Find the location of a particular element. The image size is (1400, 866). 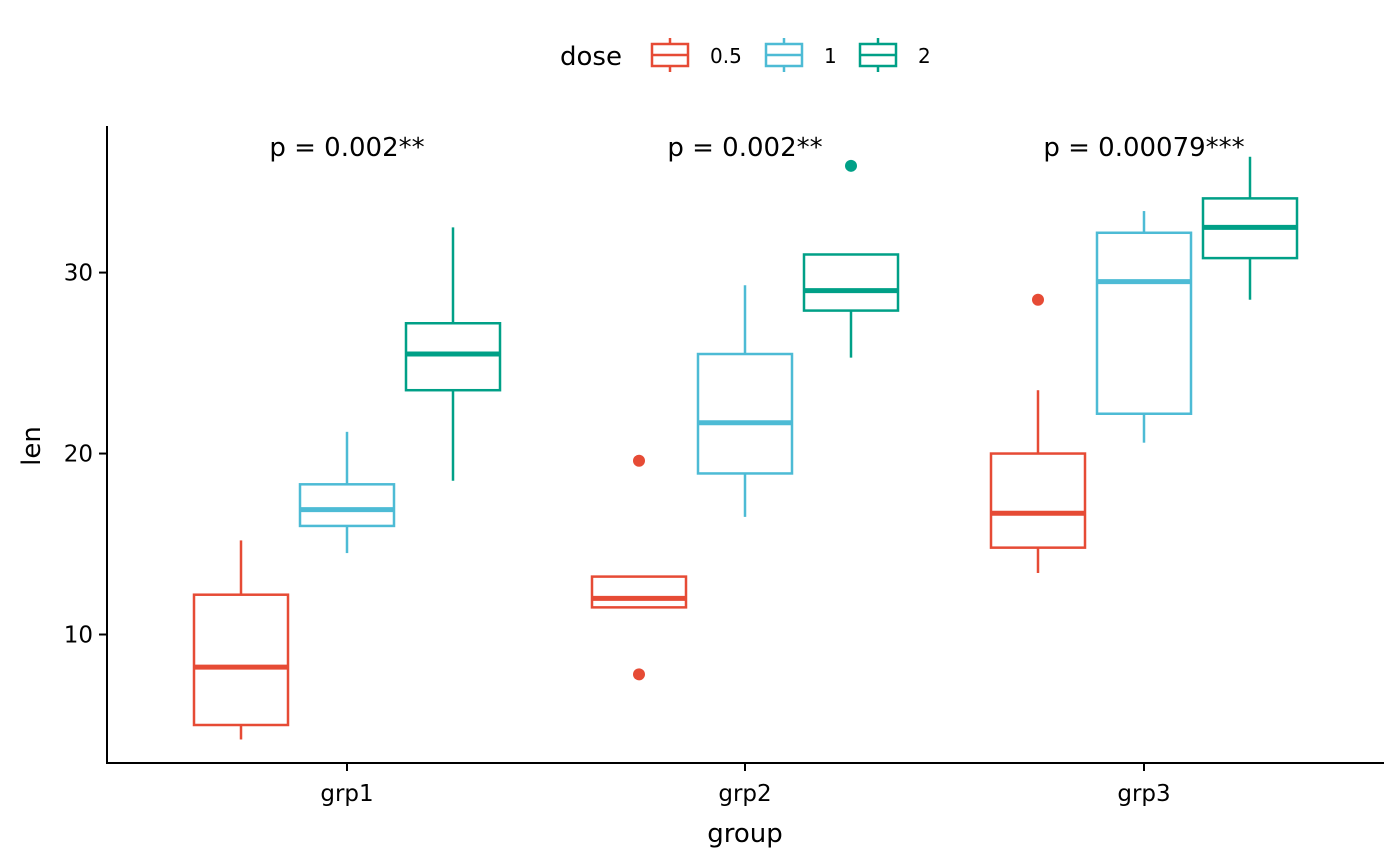

x-ticks: grp1 grp2 grp3 is located at coordinates (745, 785).